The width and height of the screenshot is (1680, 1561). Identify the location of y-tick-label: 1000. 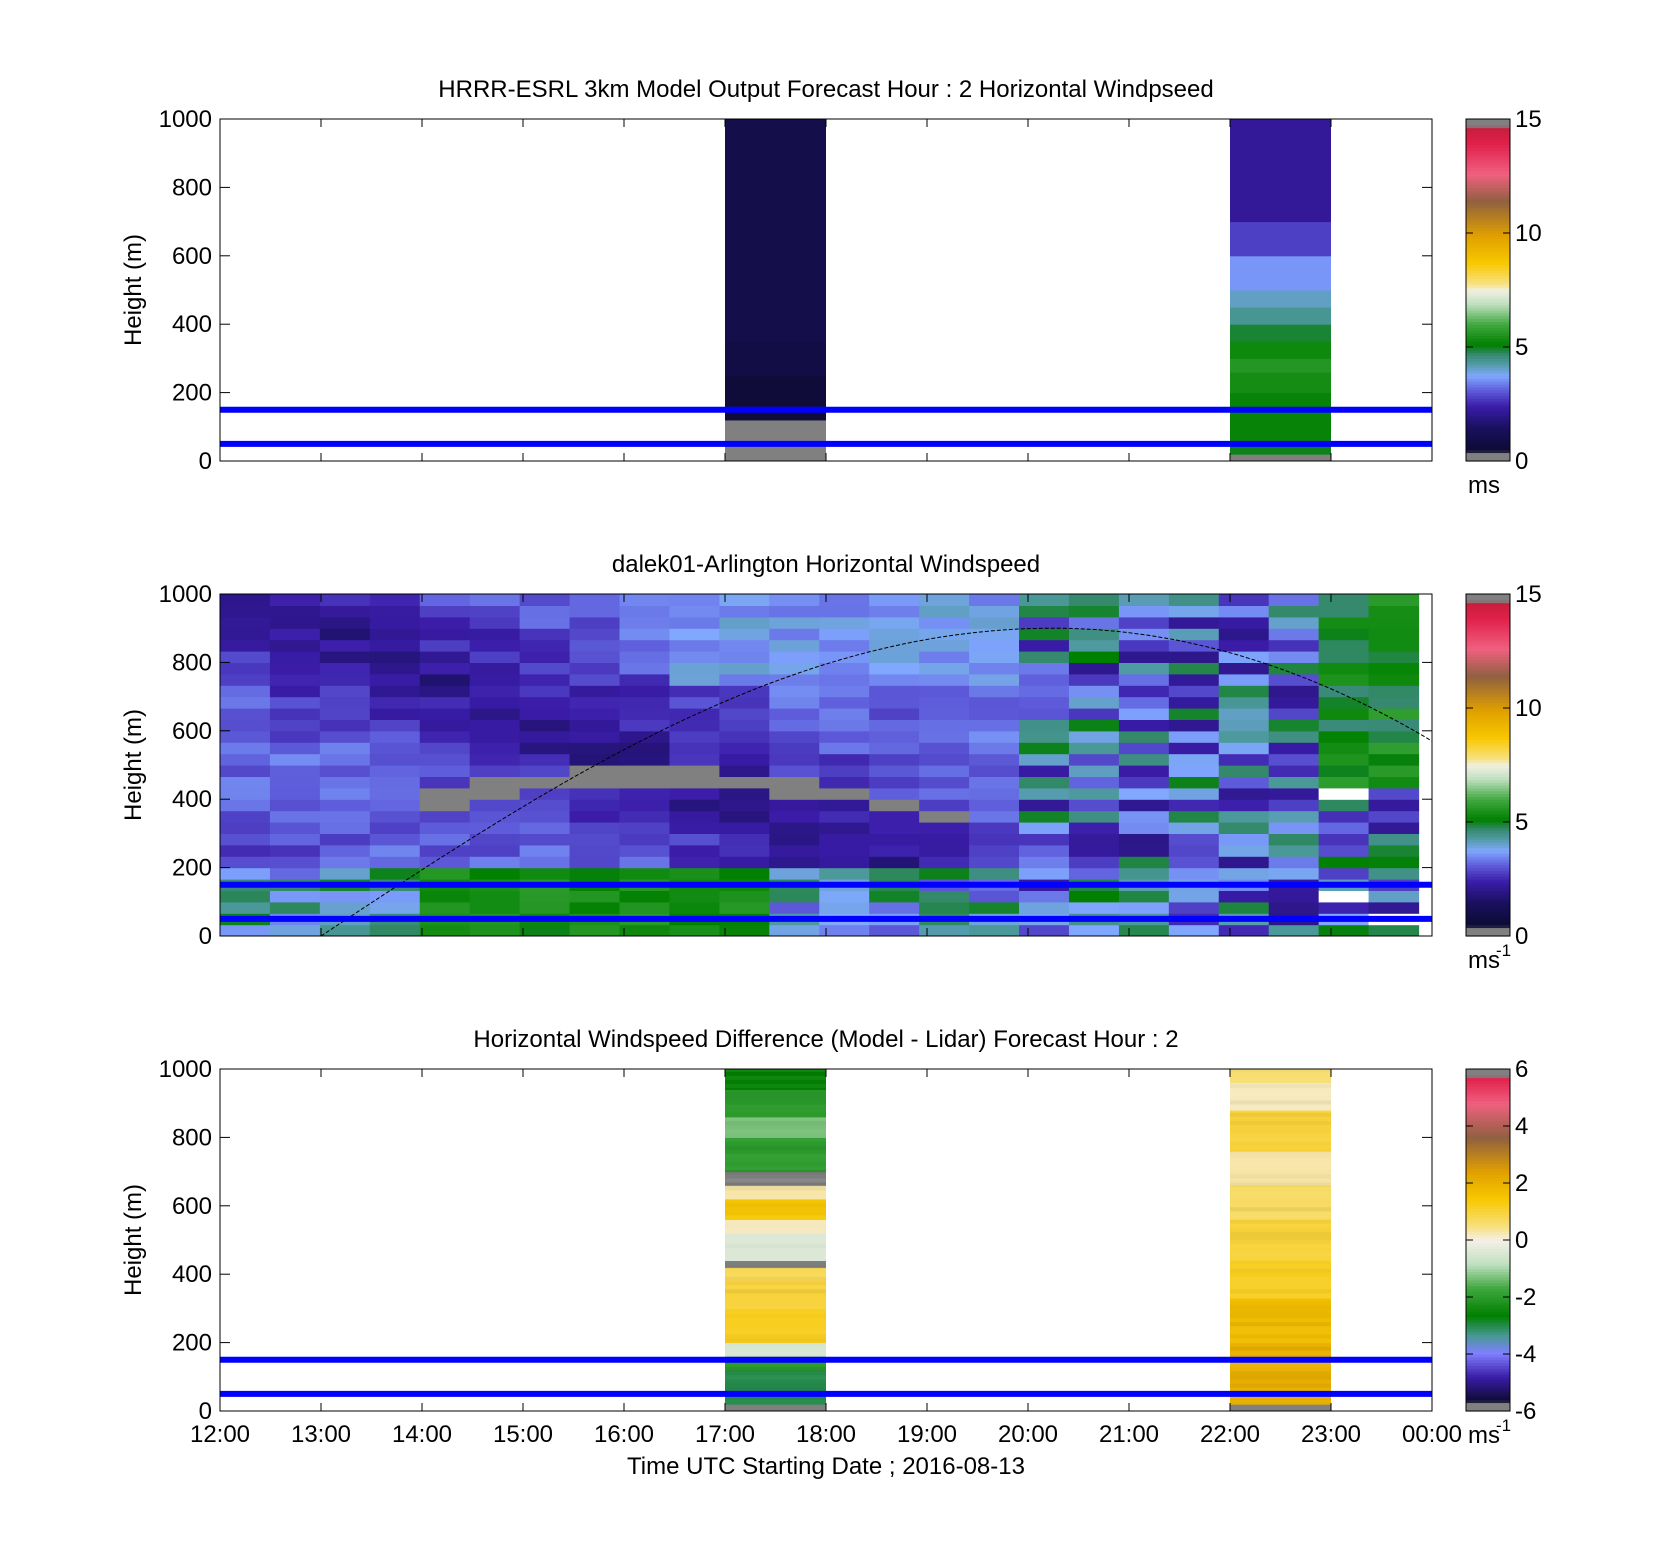
(185, 594).